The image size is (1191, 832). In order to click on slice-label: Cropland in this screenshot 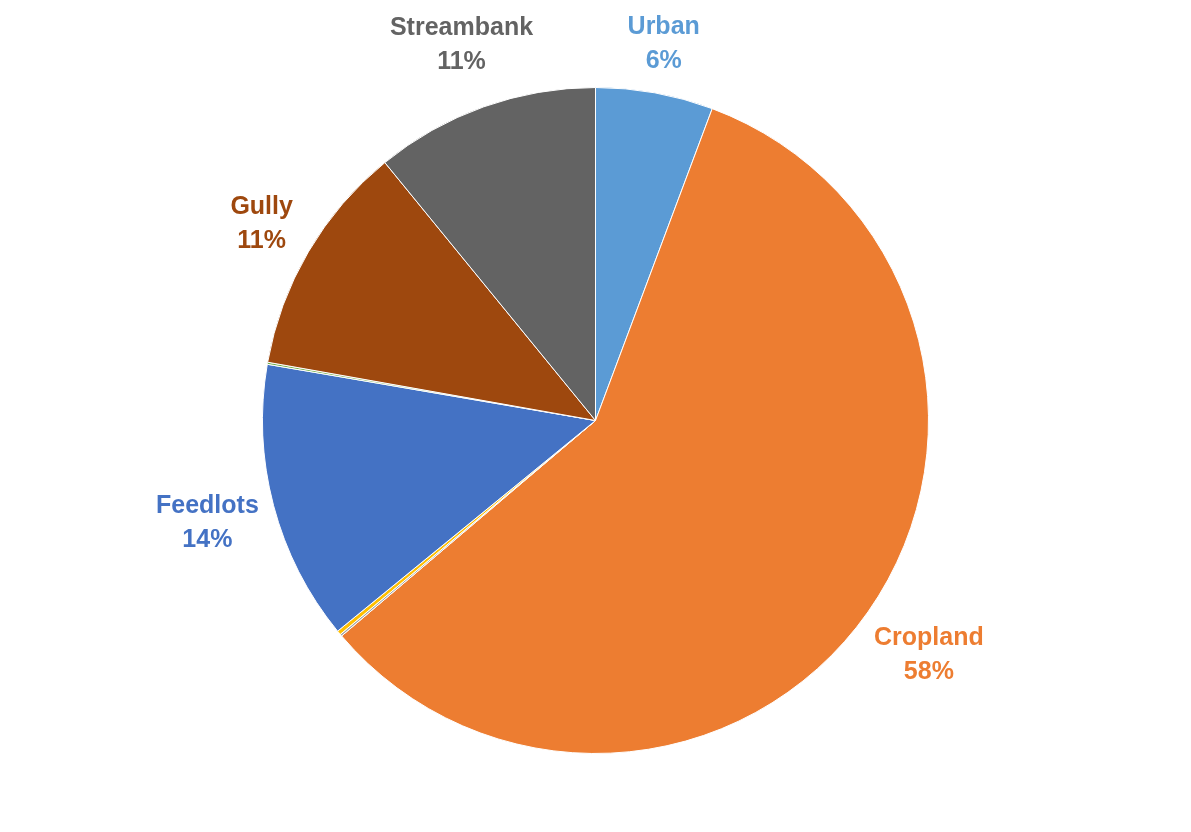, I will do `click(928, 635)`.